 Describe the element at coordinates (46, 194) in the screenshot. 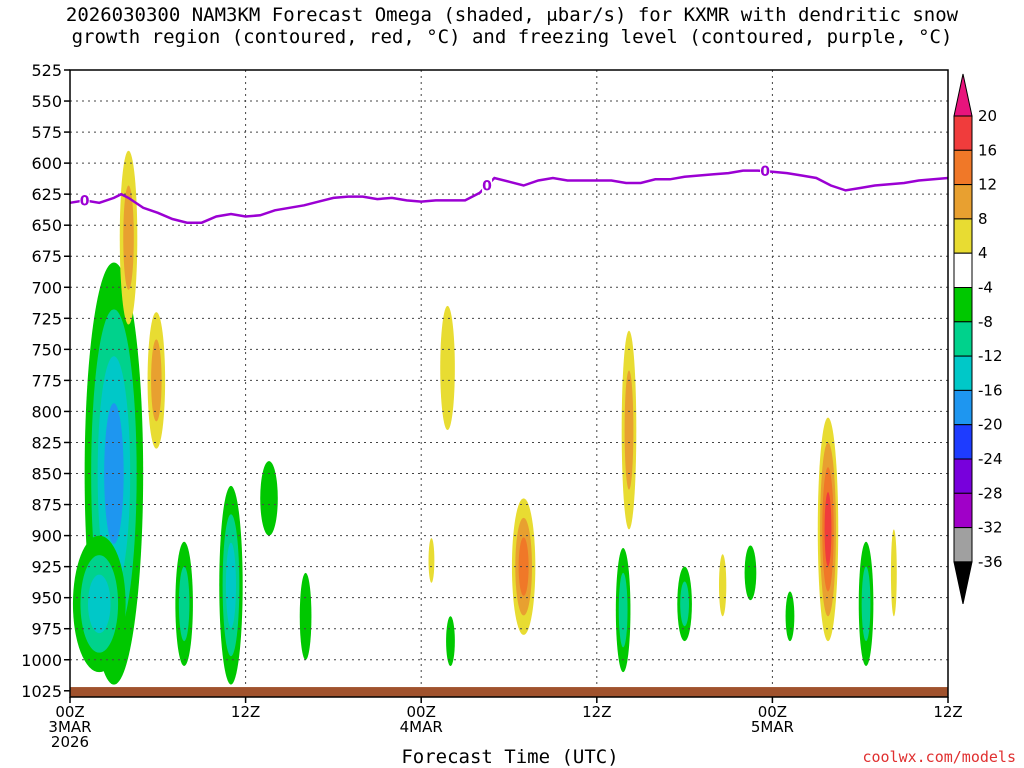

I see `y-tick-label-4: 625` at that location.